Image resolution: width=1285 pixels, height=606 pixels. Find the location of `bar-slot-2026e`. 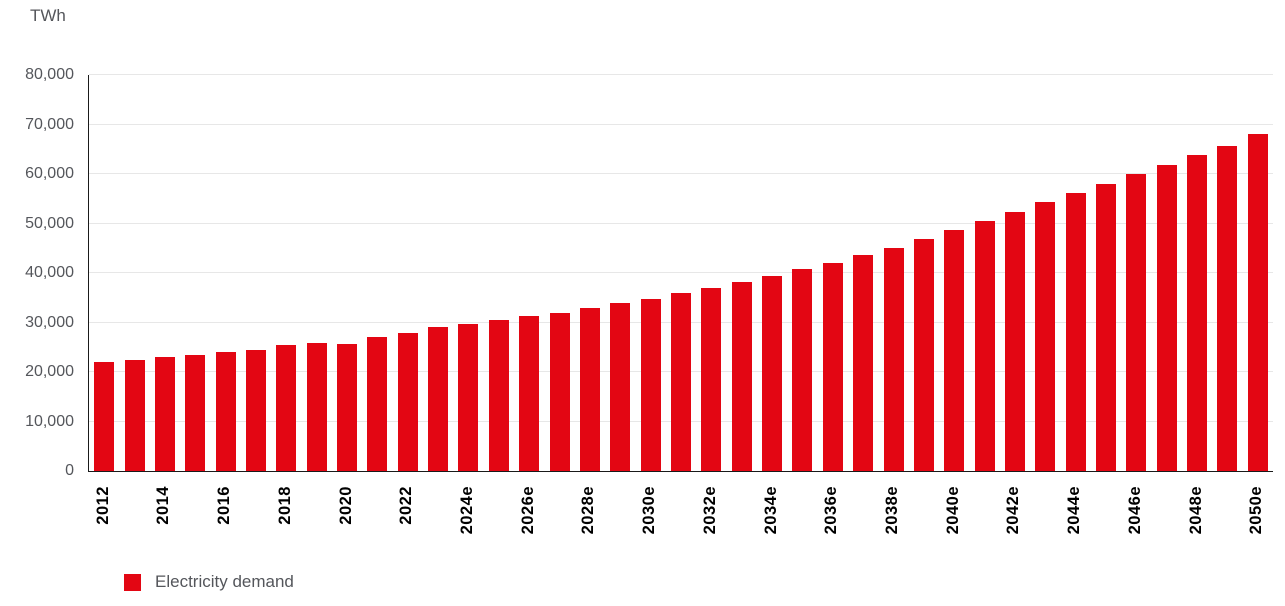

bar-slot-2026e is located at coordinates (529, 273).